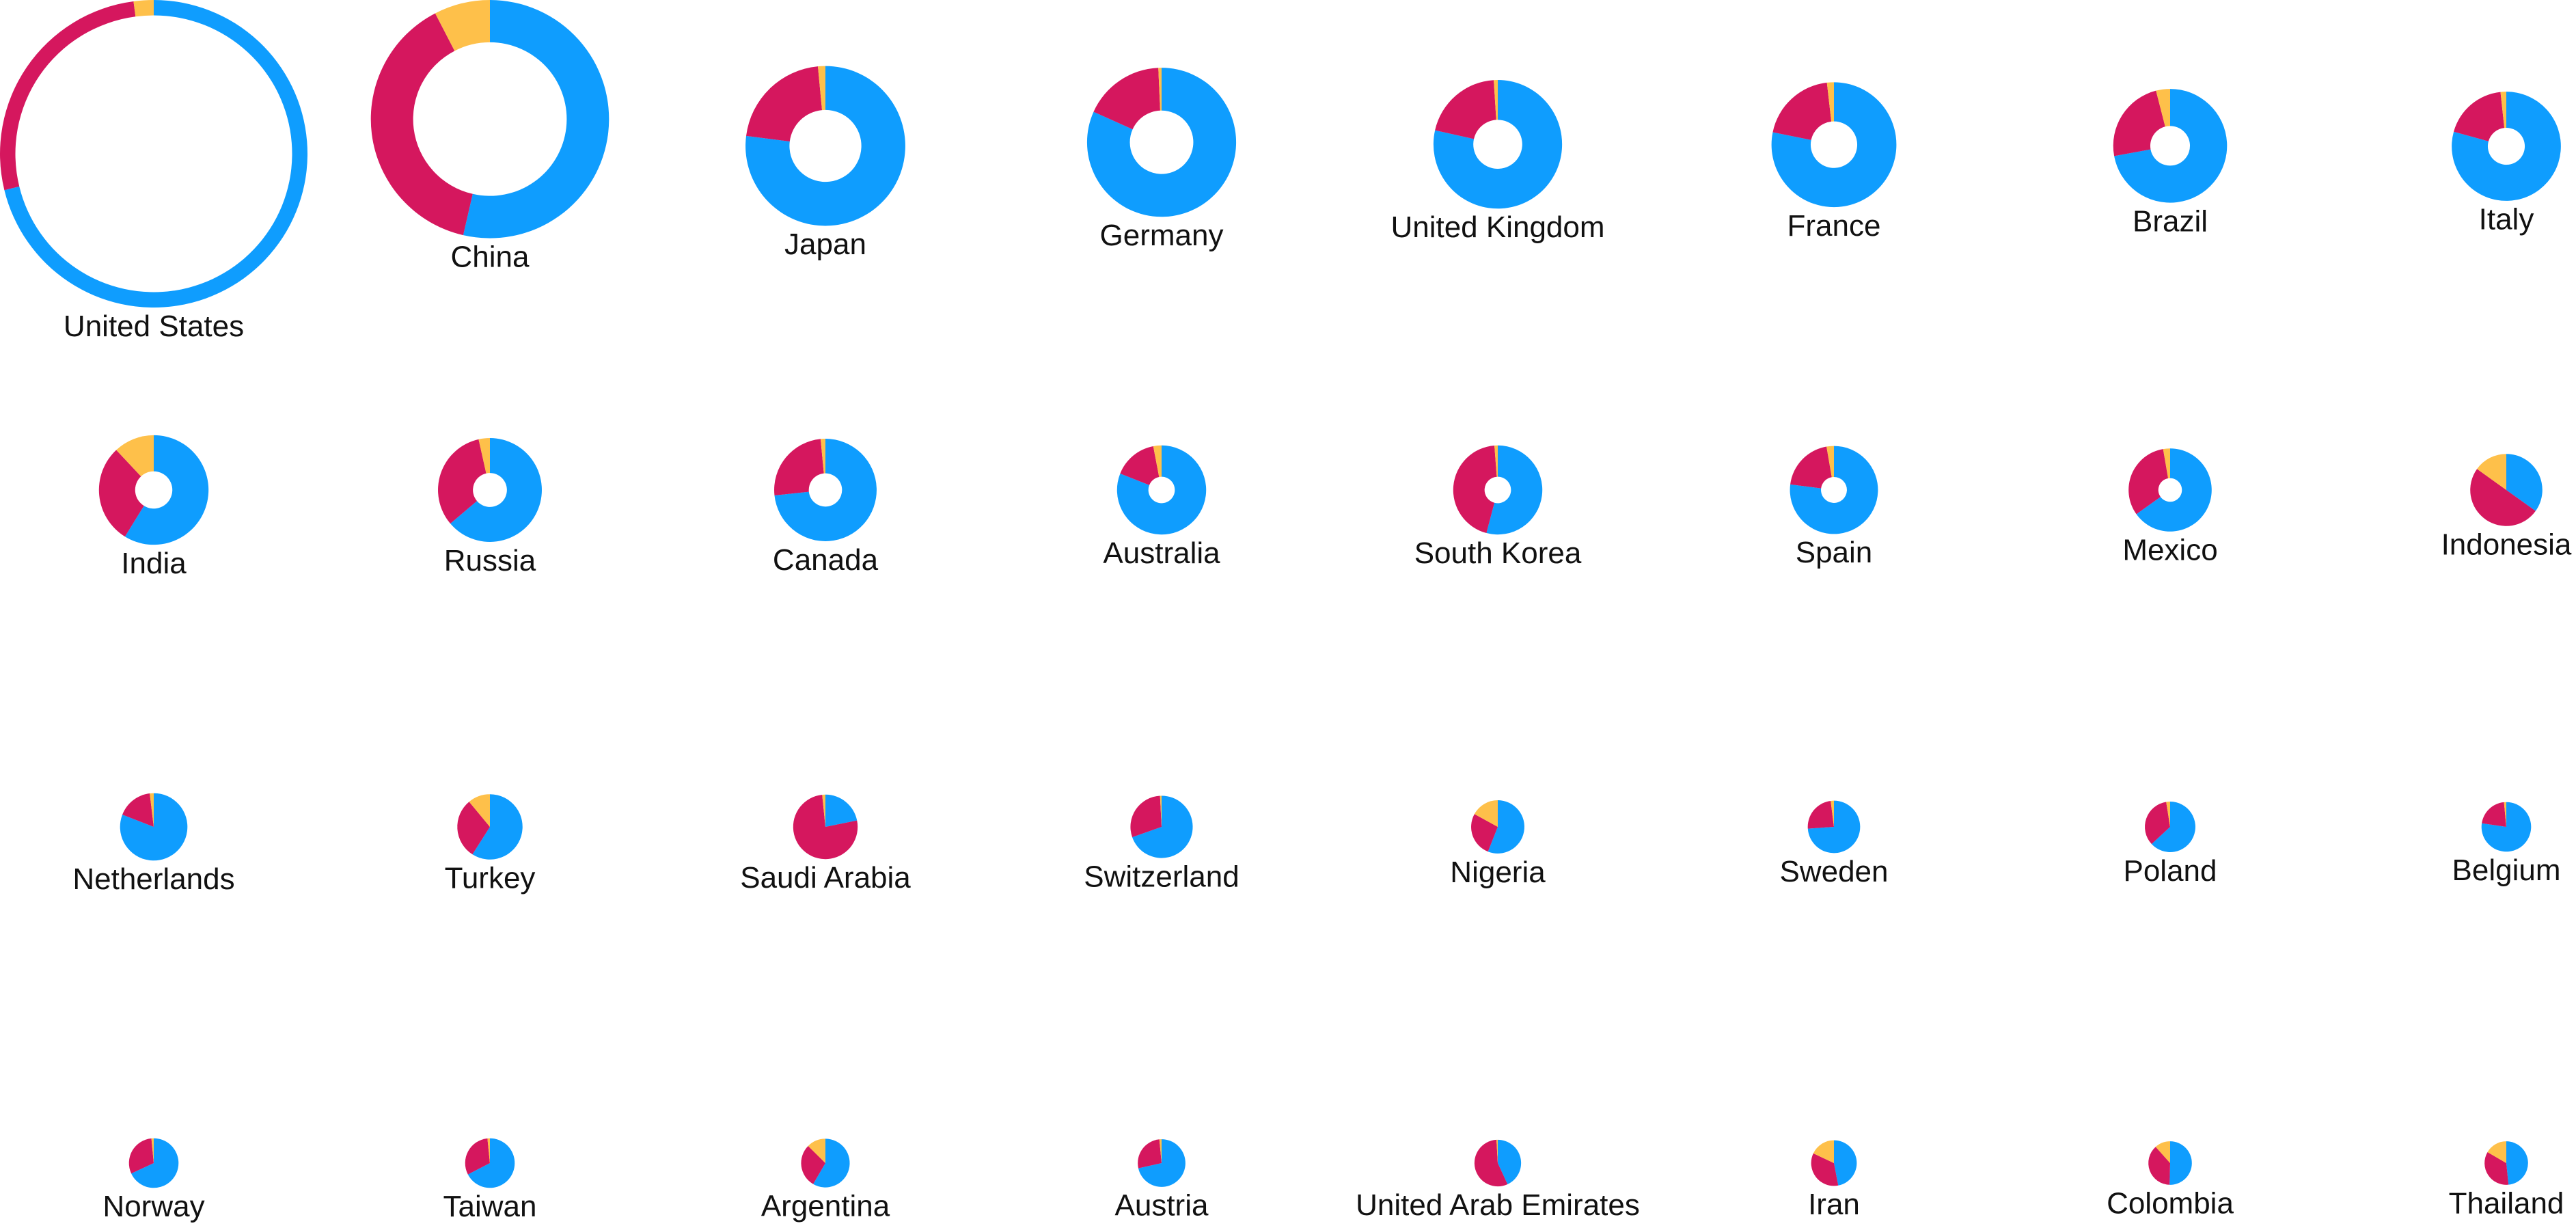 This screenshot has height=1228, width=2576. What do you see at coordinates (1161, 160) in the screenshot?
I see `donut-germany: Germany` at bounding box center [1161, 160].